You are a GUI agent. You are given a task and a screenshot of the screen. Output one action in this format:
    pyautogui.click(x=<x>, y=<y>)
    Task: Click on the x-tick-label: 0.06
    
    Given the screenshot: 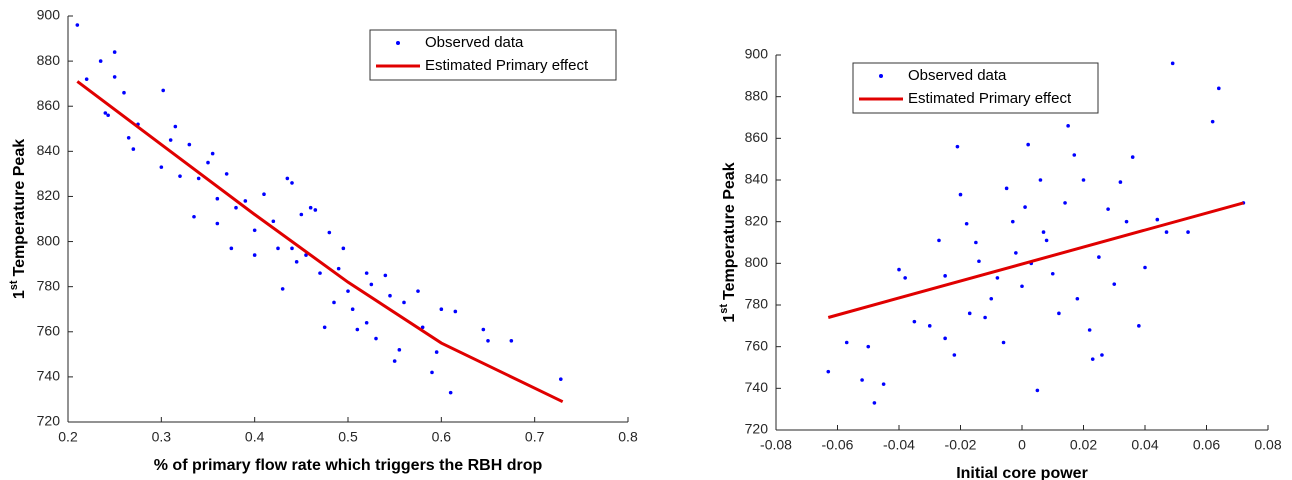 What is the action you would take?
    pyautogui.click(x=1206, y=445)
    